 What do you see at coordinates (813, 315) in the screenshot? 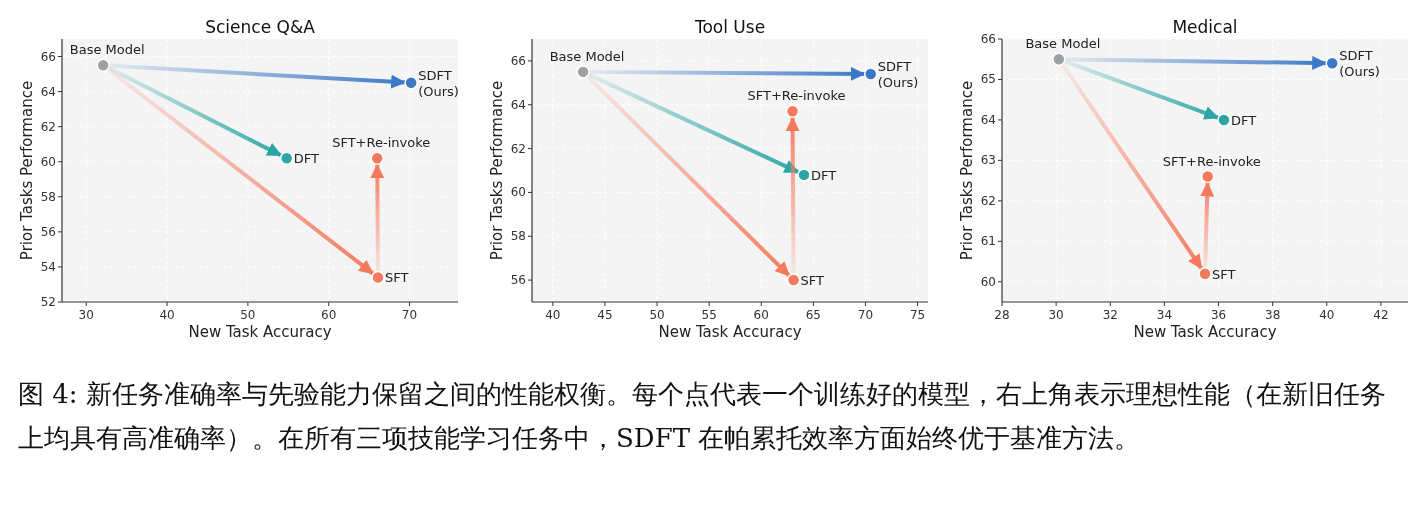
I see `x-tick-label: 65` at bounding box center [813, 315].